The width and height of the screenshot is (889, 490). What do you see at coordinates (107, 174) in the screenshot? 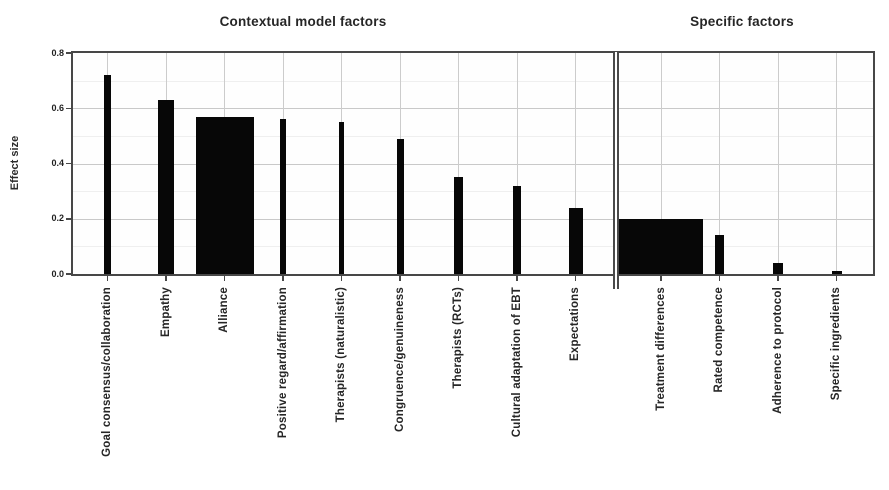
I see `bar-goal-consensus-collaboration` at bounding box center [107, 174].